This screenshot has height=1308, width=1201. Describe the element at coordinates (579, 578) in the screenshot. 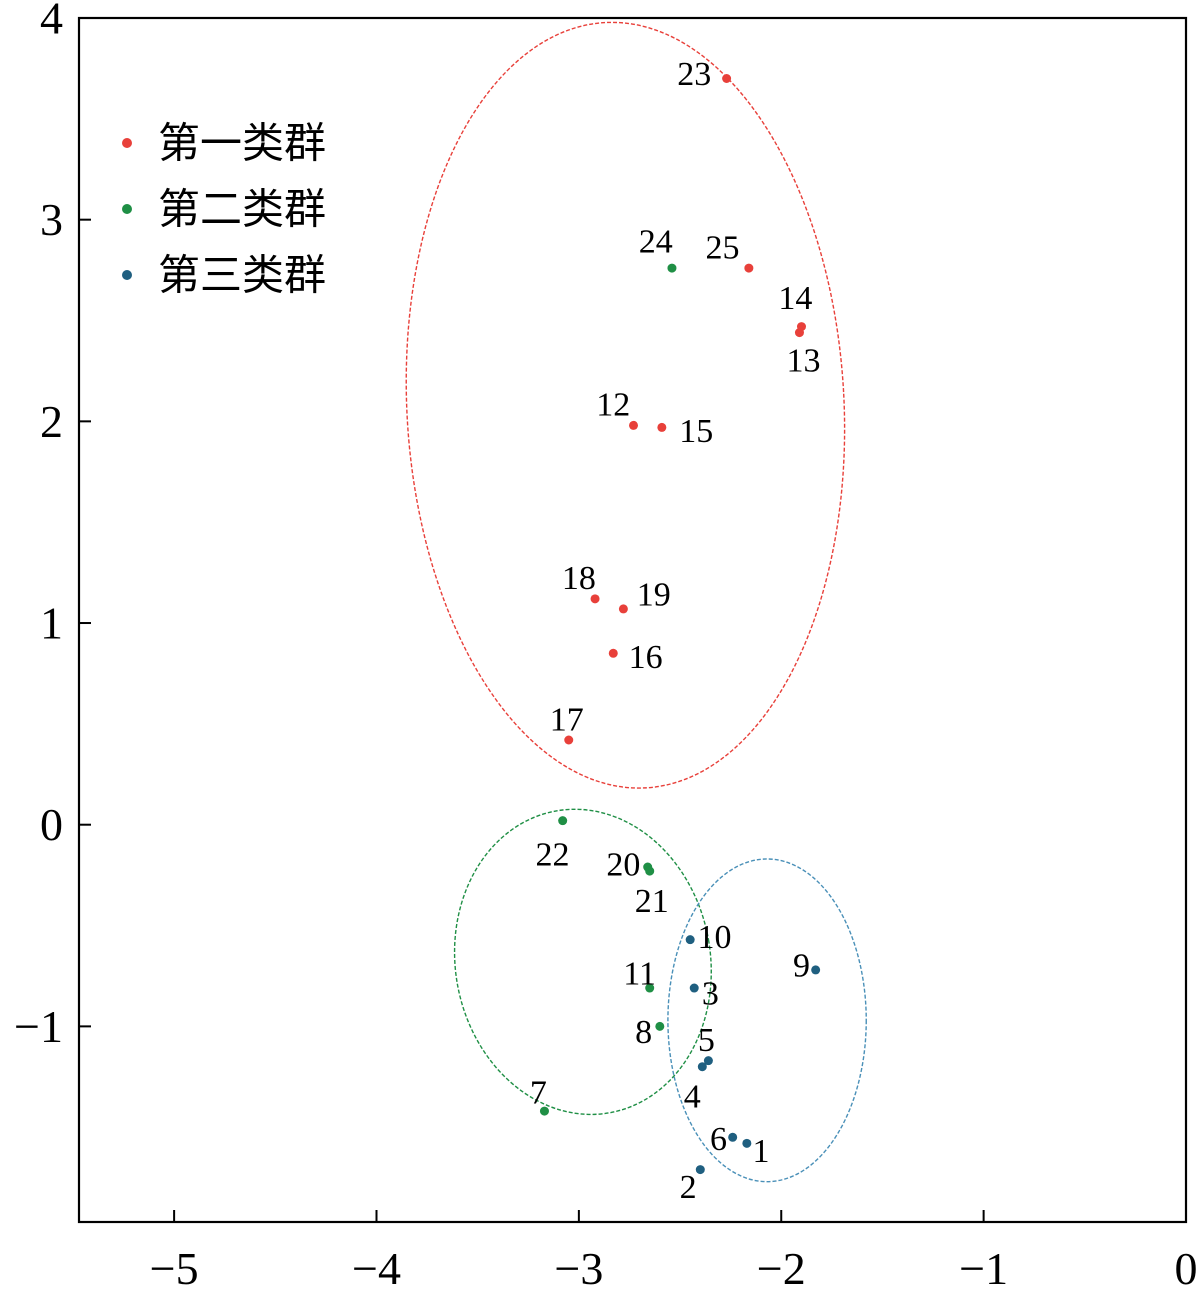

I see `point-label-18: 18` at that location.